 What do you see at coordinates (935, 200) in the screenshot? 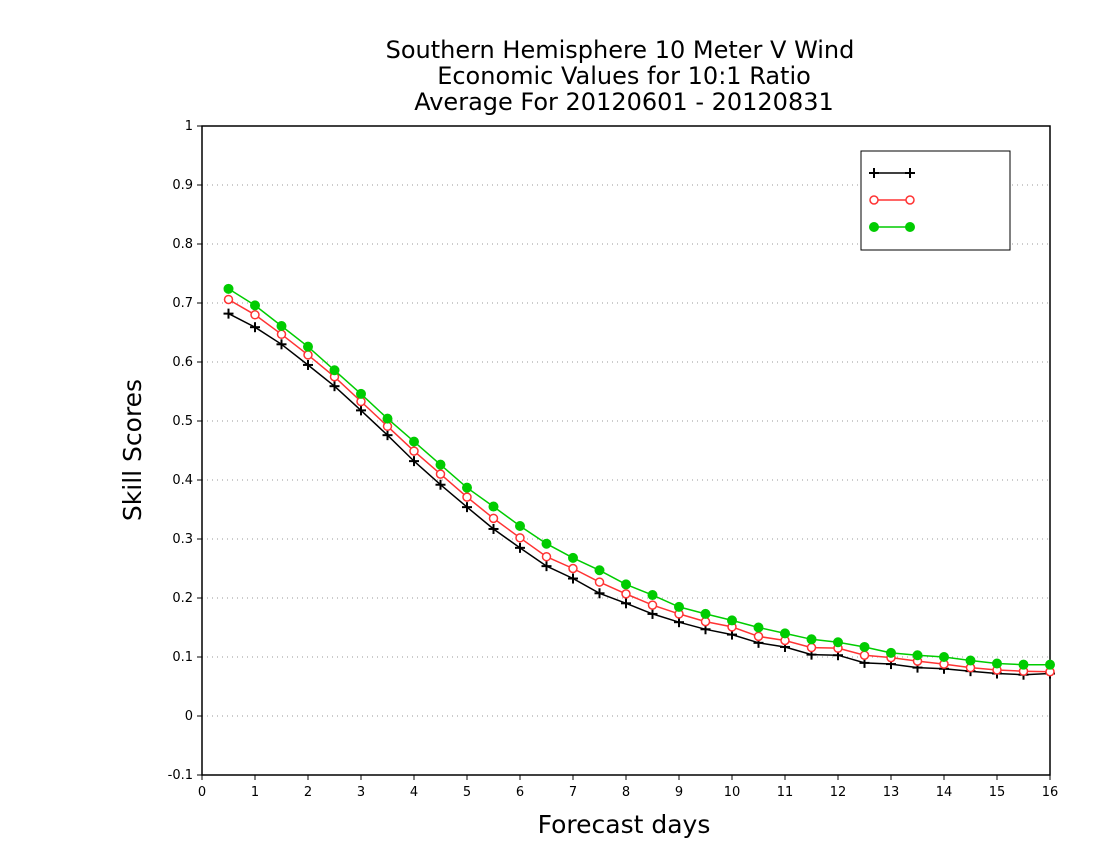
I see `legend` at bounding box center [935, 200].